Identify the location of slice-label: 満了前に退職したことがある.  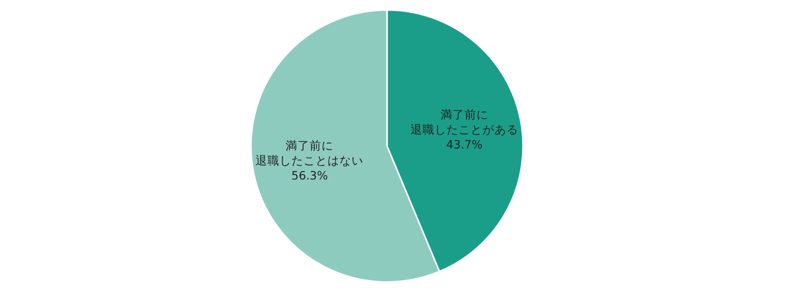
(464, 122).